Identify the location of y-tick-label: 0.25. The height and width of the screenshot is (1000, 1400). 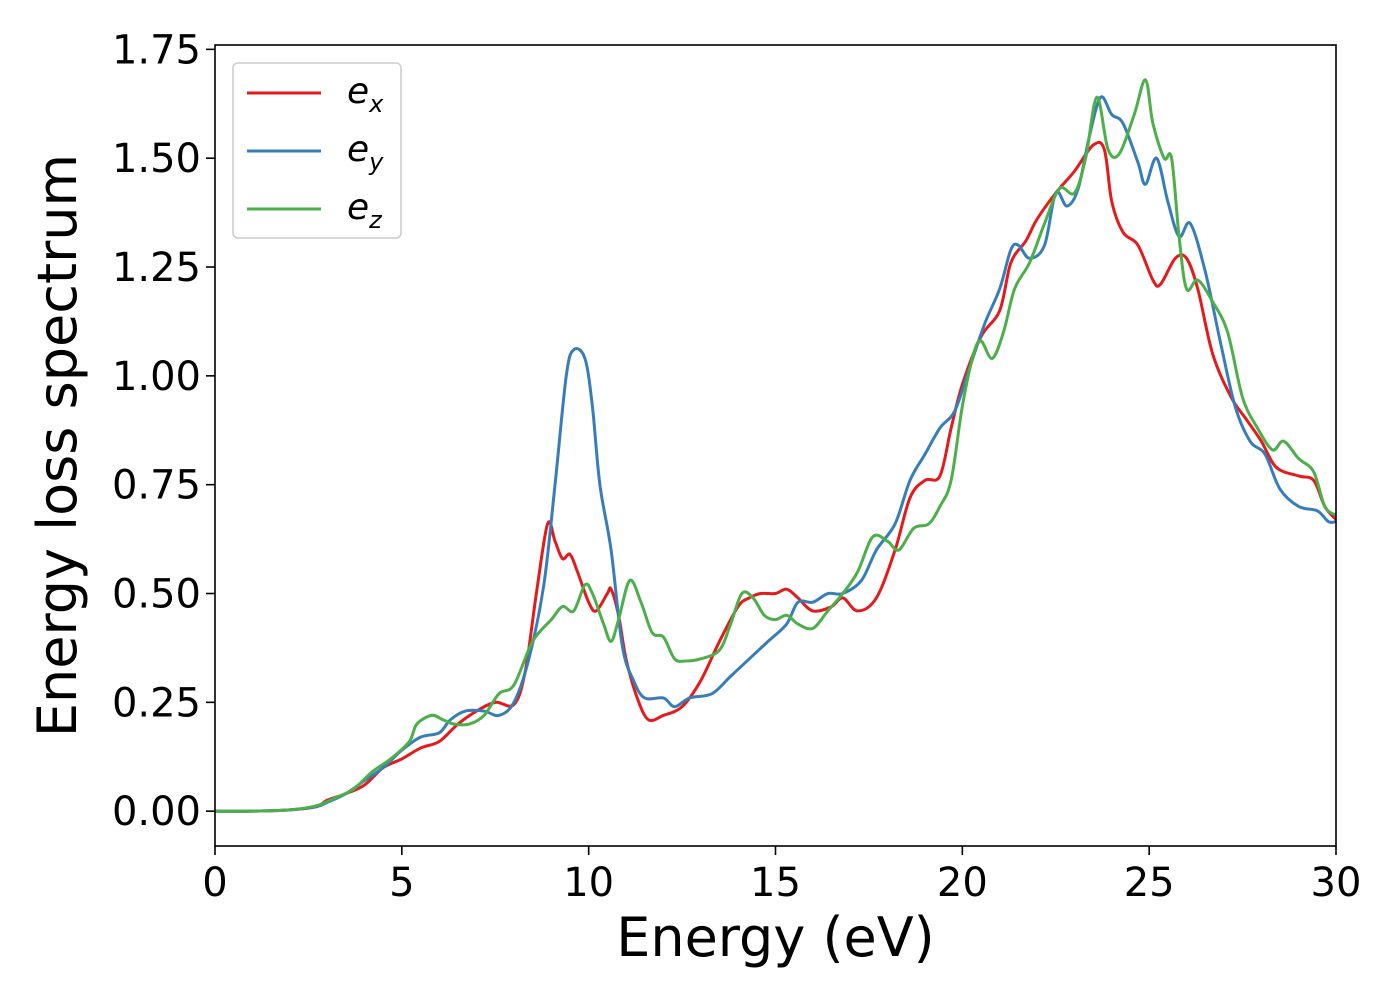
(156, 703).